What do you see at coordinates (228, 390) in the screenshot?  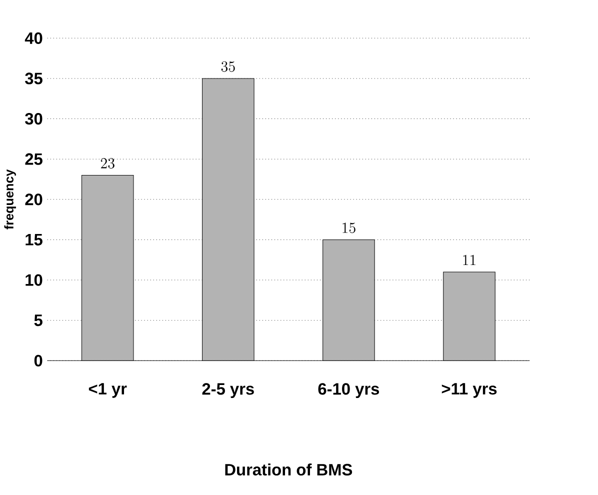 I see `x-tick-label: 2-5 yrs` at bounding box center [228, 390].